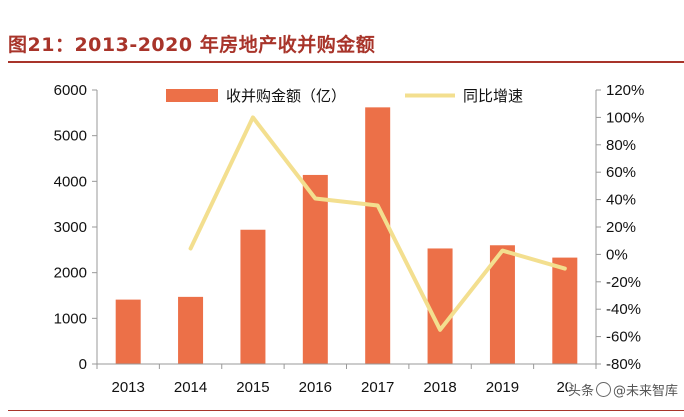 This screenshot has width=684, height=417. I want to click on right-axis: -80% -60% -40% -20% 0% 20% 40% 60% 80% 100% 120%, so click(619, 227).